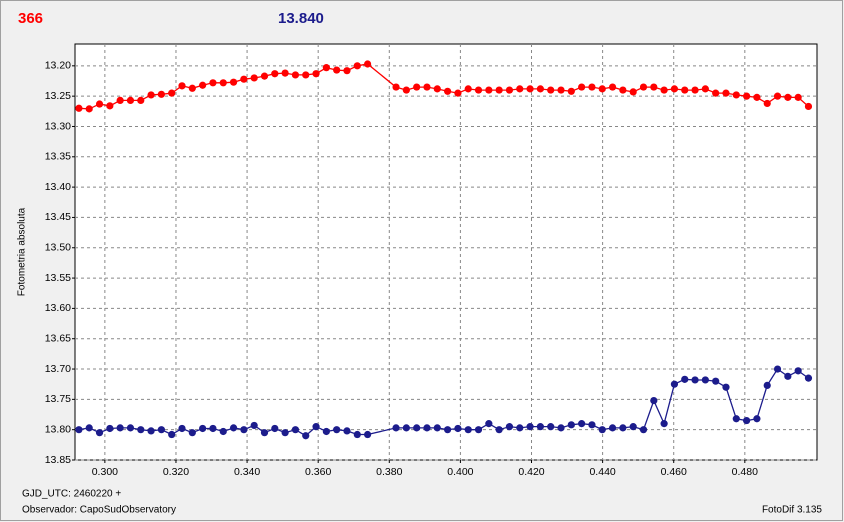  I want to click on y-tick-label: 13.55, so click(58, 278).